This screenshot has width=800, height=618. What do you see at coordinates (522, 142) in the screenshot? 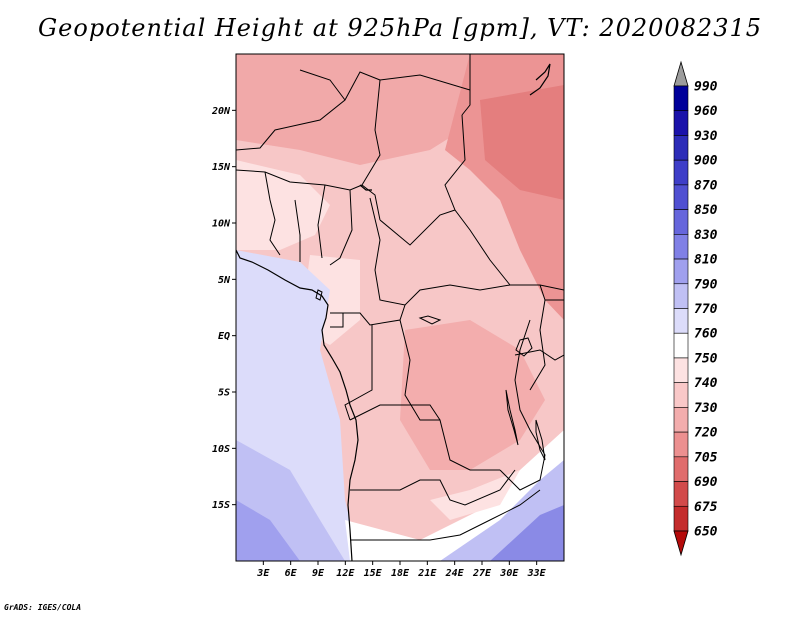
I see `field-705-sudan` at bounding box center [522, 142].